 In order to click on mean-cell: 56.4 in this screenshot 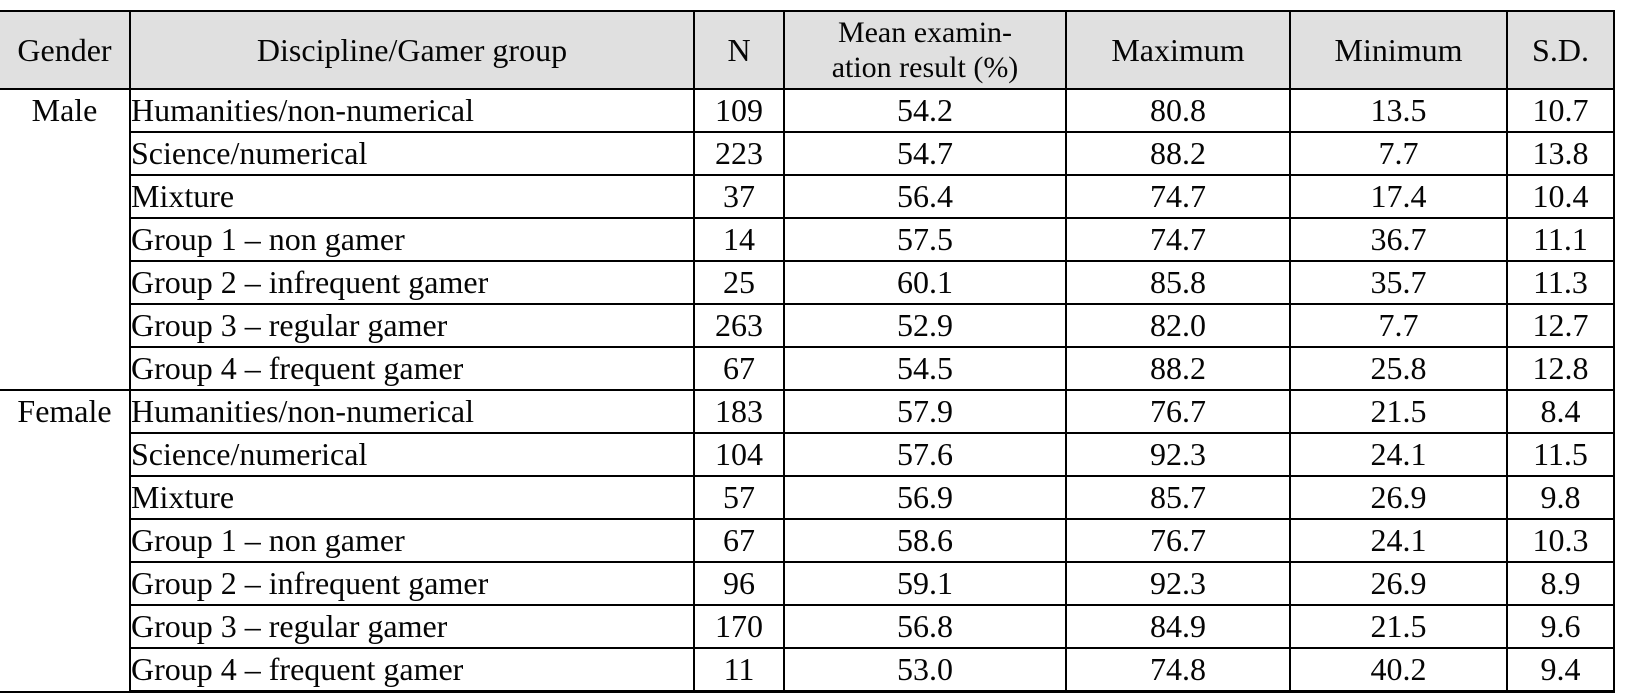, I will do `click(925, 196)`.